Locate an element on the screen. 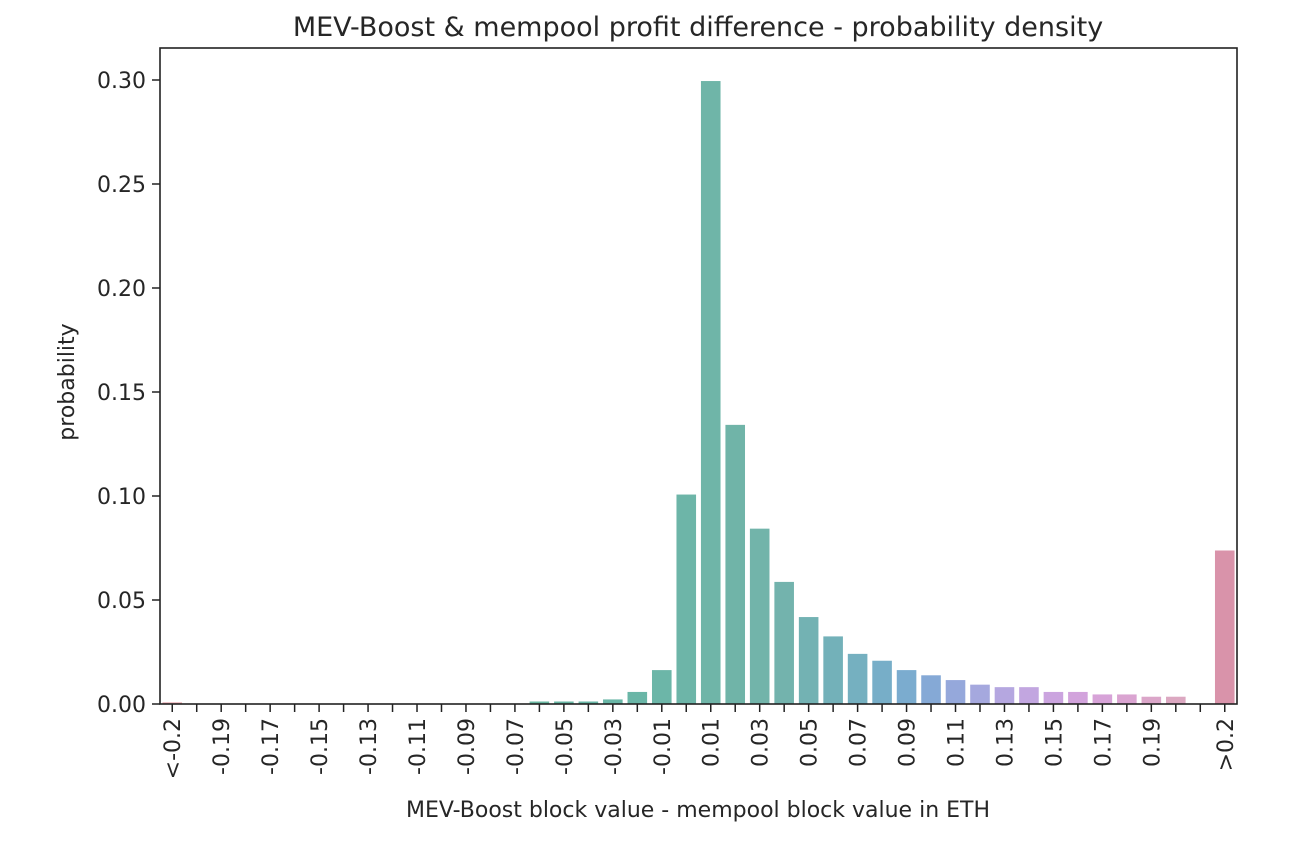 The width and height of the screenshot is (1314, 850). y-axis-label: probability is located at coordinates (67, 381).